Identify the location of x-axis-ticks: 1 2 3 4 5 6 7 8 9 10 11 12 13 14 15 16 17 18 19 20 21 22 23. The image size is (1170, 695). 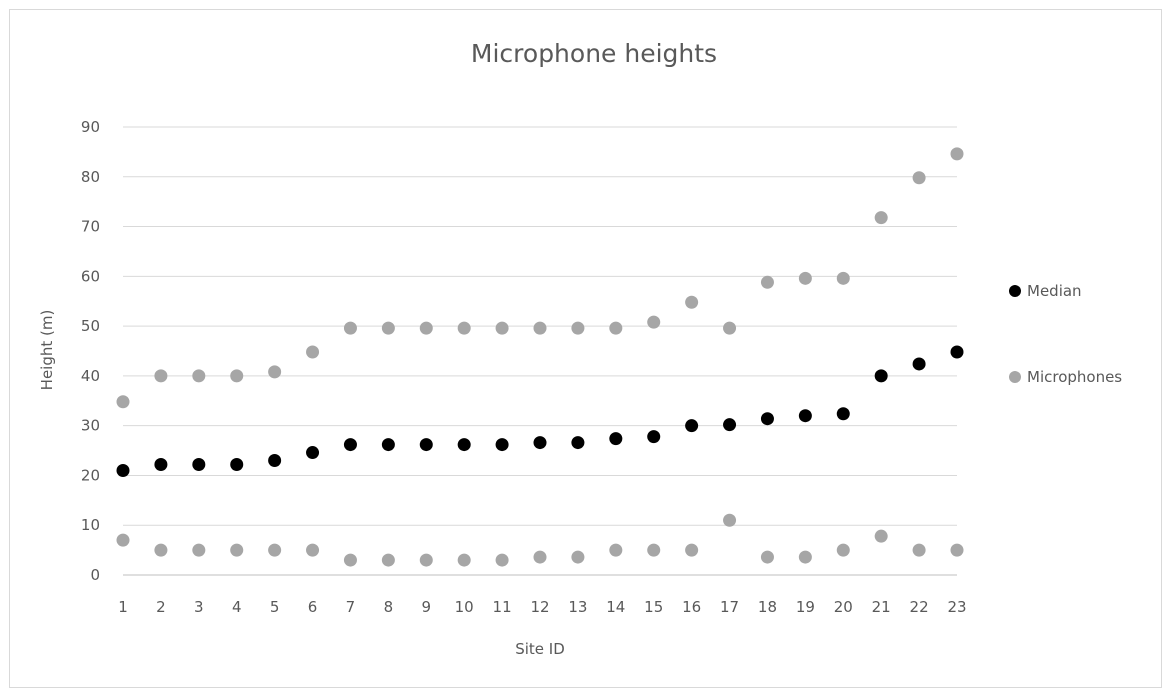
(542, 607).